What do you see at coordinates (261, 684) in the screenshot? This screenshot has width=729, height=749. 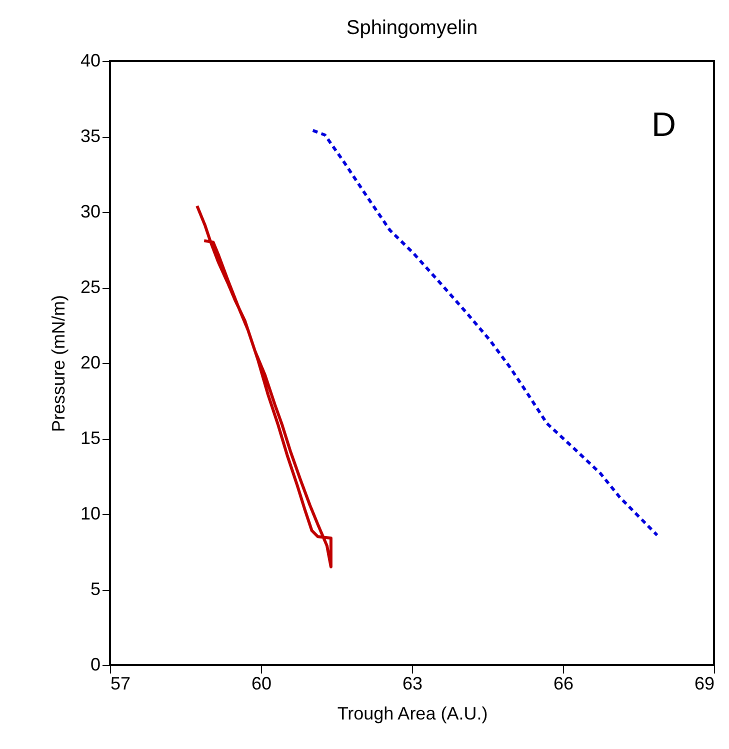 I see `x-tick-label: 60` at bounding box center [261, 684].